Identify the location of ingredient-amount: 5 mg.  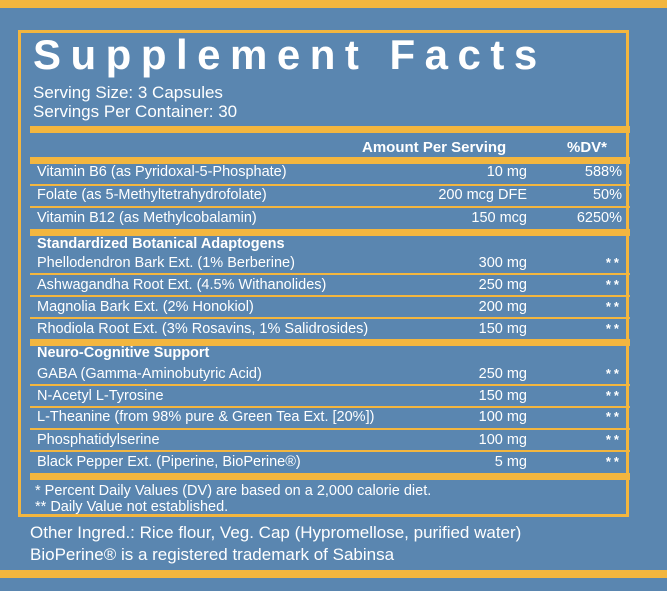
(510, 462).